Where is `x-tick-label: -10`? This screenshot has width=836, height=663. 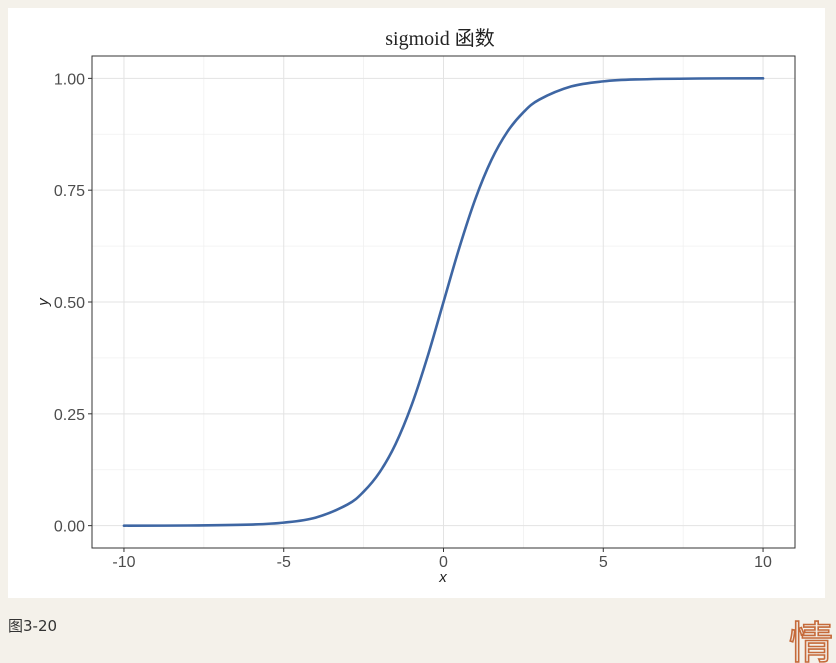 x-tick-label: -10 is located at coordinates (123, 562).